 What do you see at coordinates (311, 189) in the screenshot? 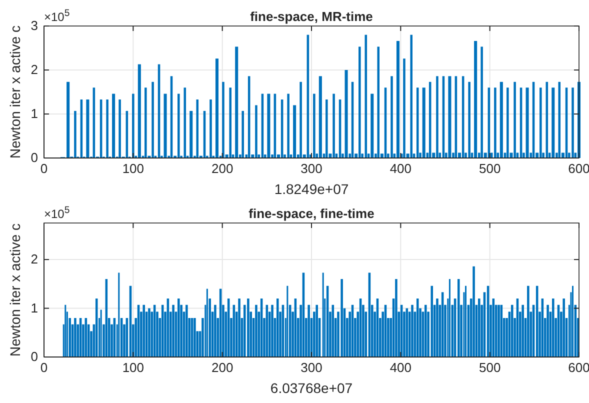
I see `x-axis-title: 1.8249e+07` at bounding box center [311, 189].